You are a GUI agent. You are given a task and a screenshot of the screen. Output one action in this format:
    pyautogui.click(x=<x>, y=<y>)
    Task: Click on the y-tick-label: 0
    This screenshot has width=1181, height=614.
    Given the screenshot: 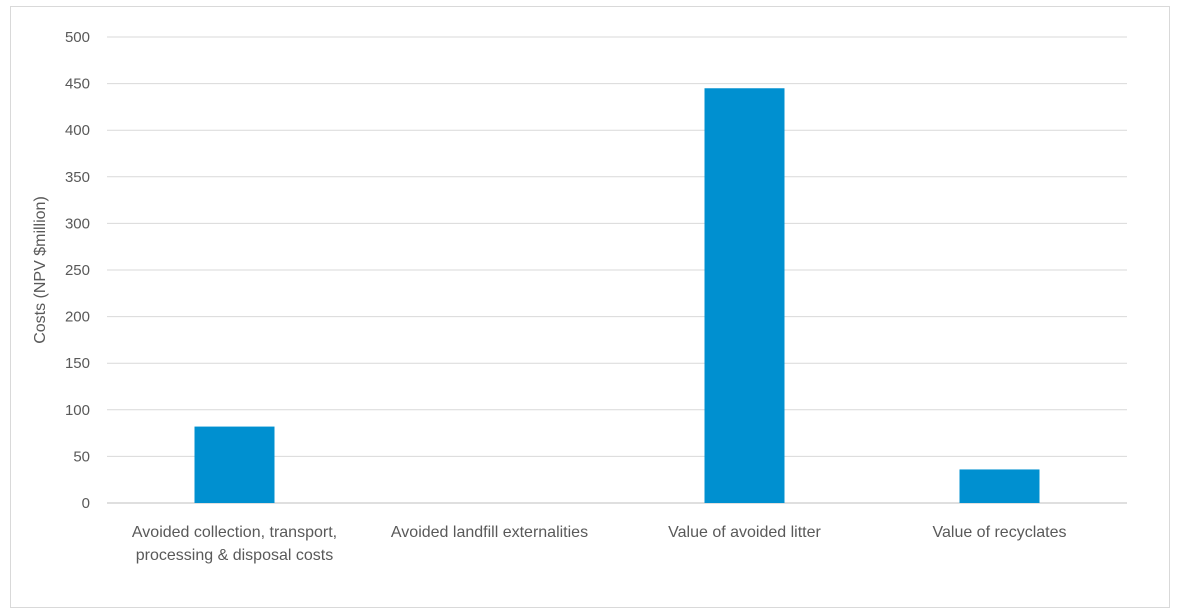 What is the action you would take?
    pyautogui.click(x=86, y=503)
    